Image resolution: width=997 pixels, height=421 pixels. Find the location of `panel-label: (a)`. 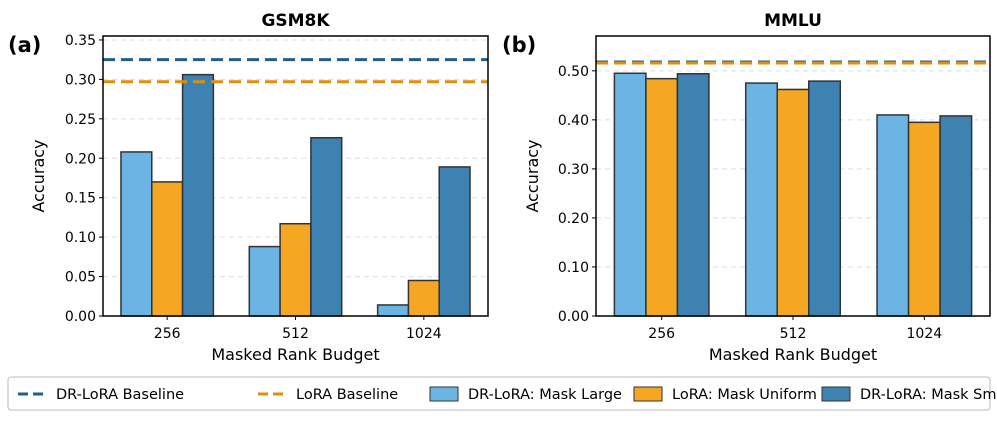

panel-label: (a) is located at coordinates (24, 45).